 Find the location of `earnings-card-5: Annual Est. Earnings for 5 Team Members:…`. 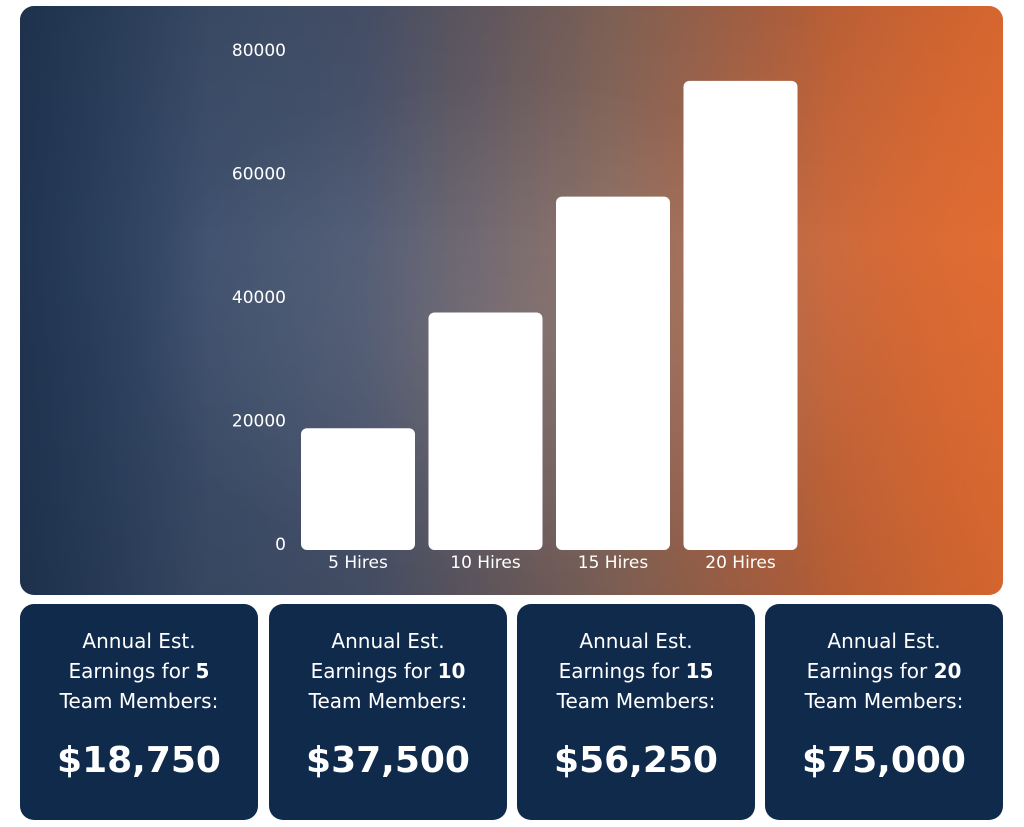

earnings-card-5: Annual Est. Earnings for 5 Team Members:… is located at coordinates (139, 712).